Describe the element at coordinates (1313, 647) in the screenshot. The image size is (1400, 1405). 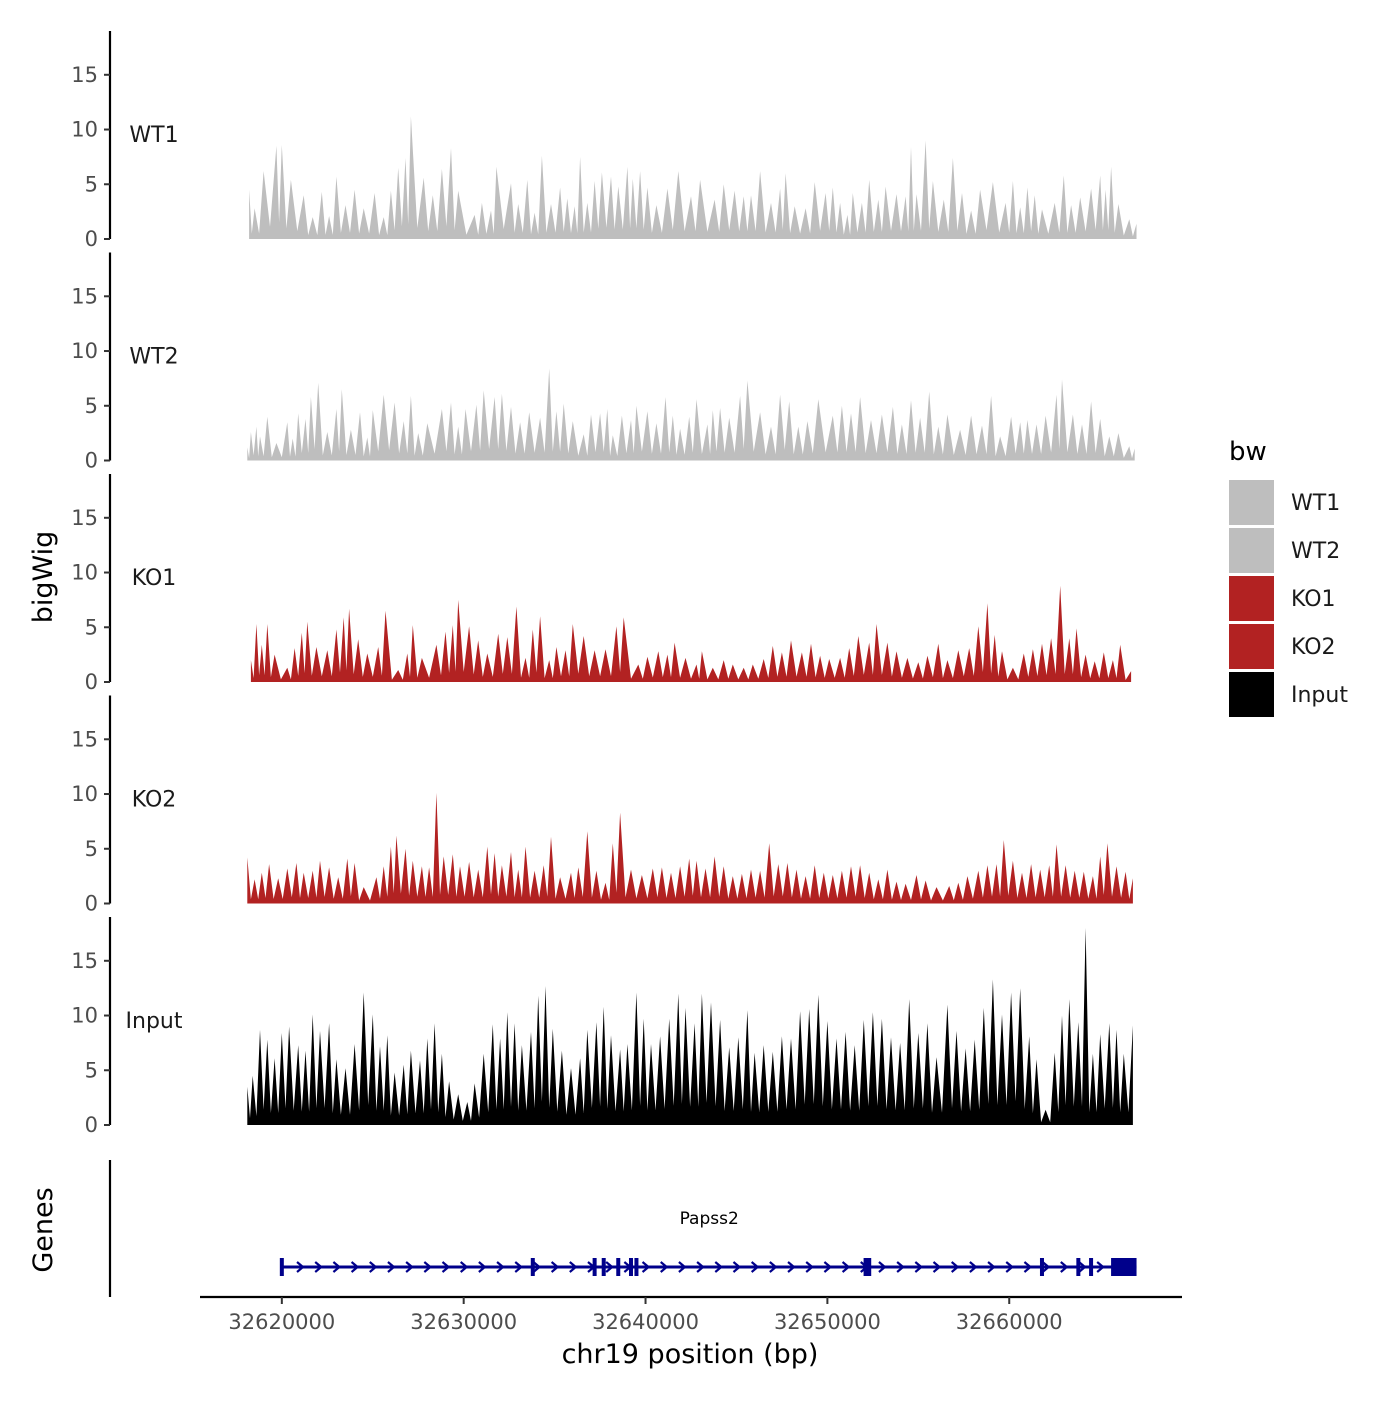
I see `legend-label: KO2` at that location.